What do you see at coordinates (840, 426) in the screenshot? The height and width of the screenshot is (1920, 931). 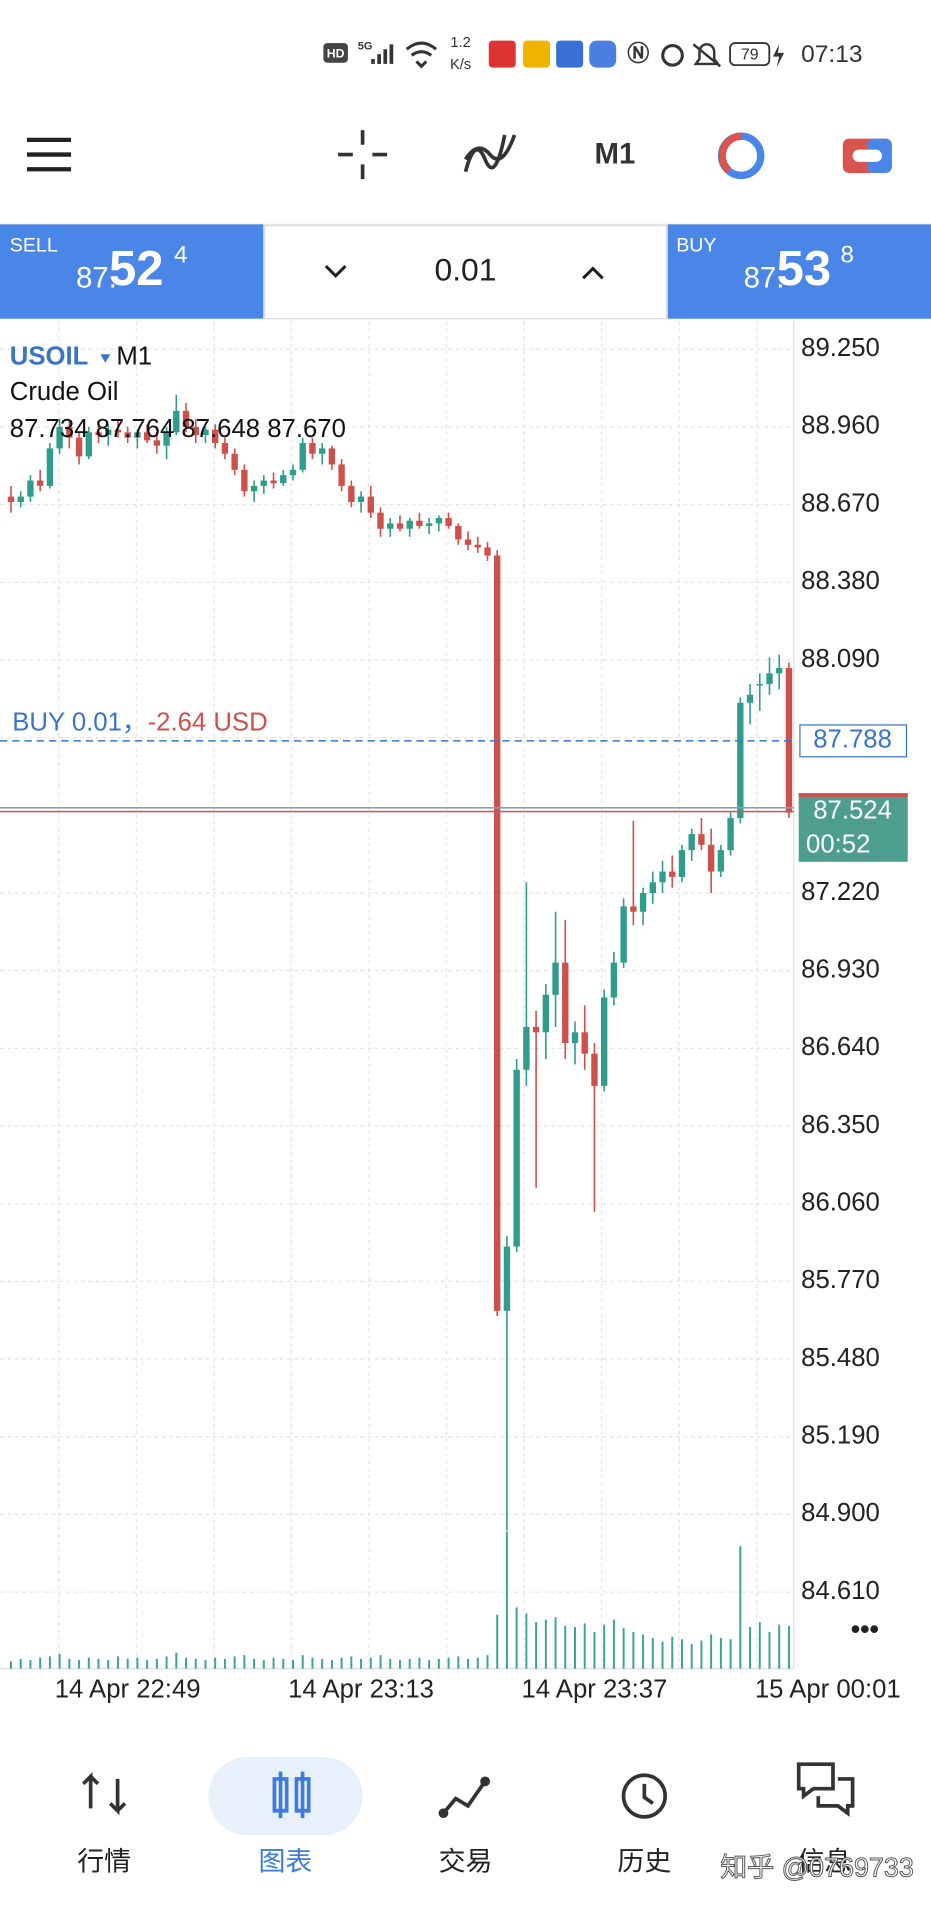 I see `y-tick-label: 88.960` at bounding box center [840, 426].